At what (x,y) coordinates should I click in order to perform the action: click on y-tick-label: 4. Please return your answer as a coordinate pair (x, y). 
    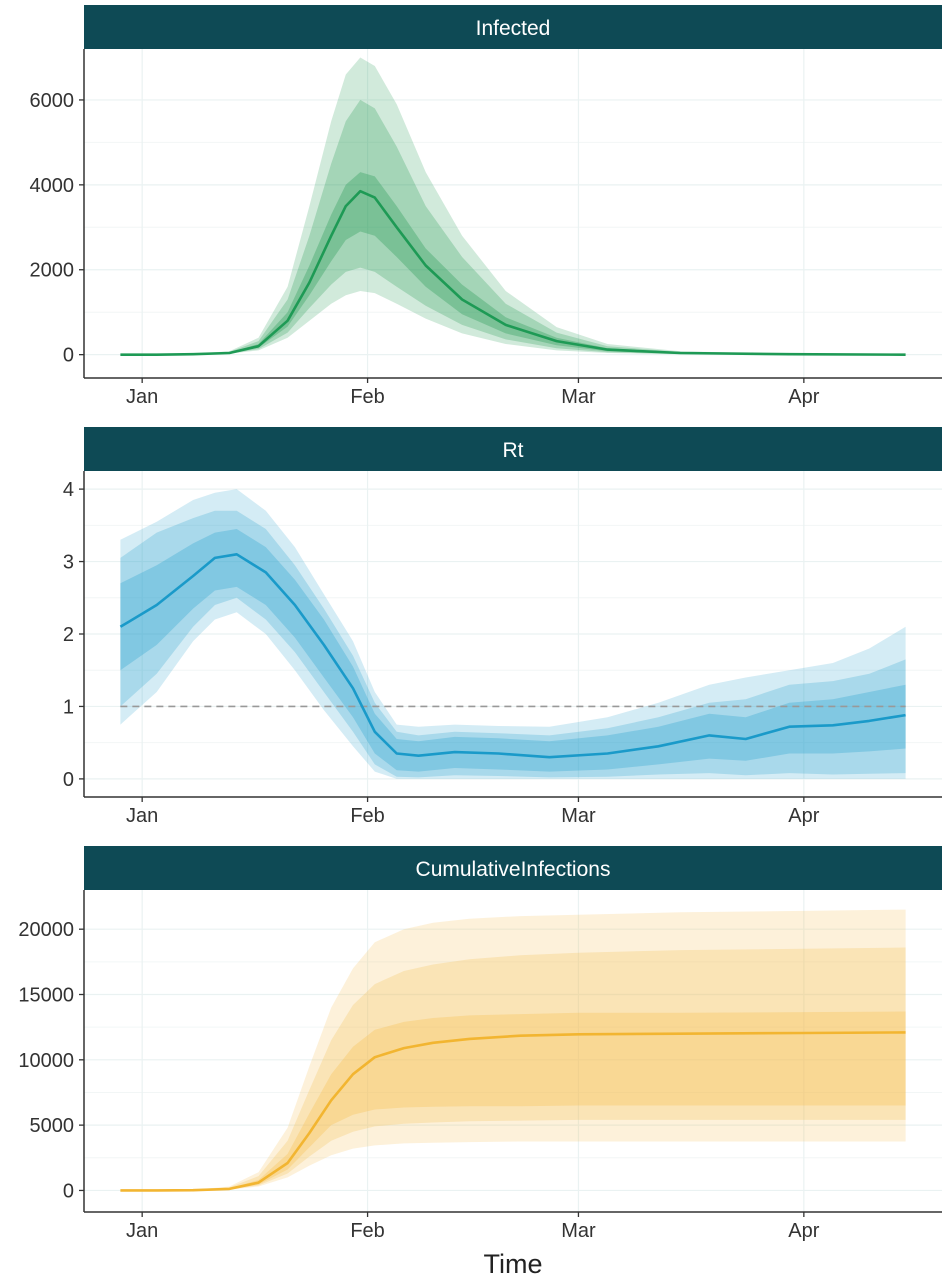
    Looking at the image, I should click on (68, 490).